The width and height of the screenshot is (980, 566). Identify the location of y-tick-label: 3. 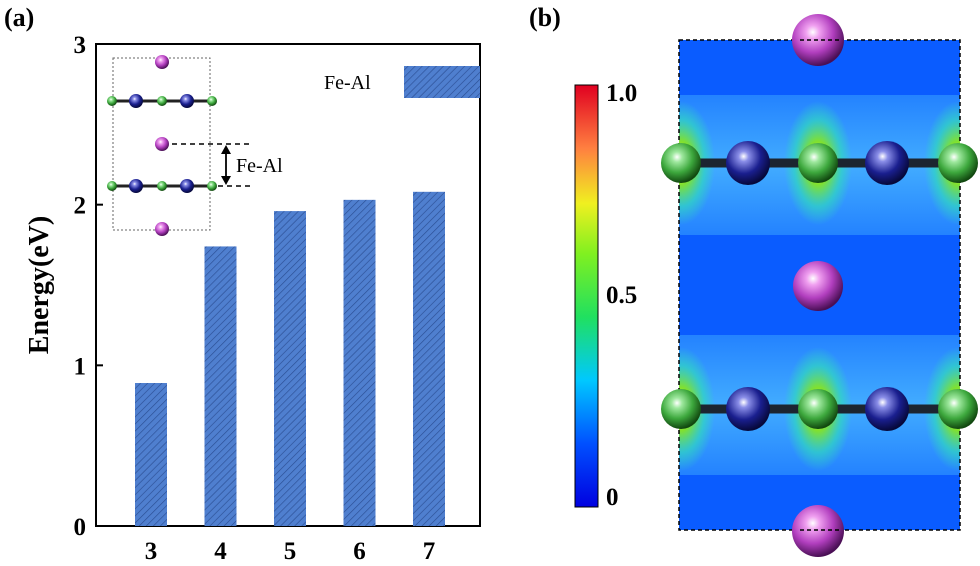
(80, 45).